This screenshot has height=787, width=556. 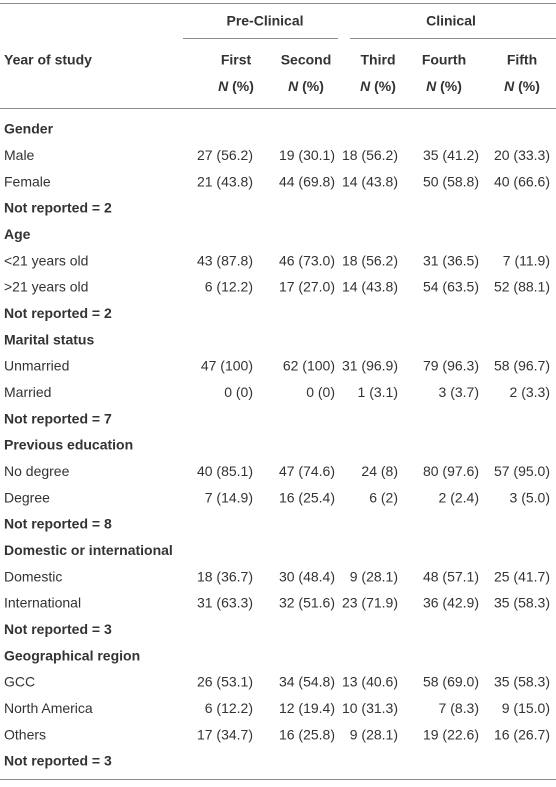 I want to click on cell: 50 (58.8), so click(x=451, y=181).